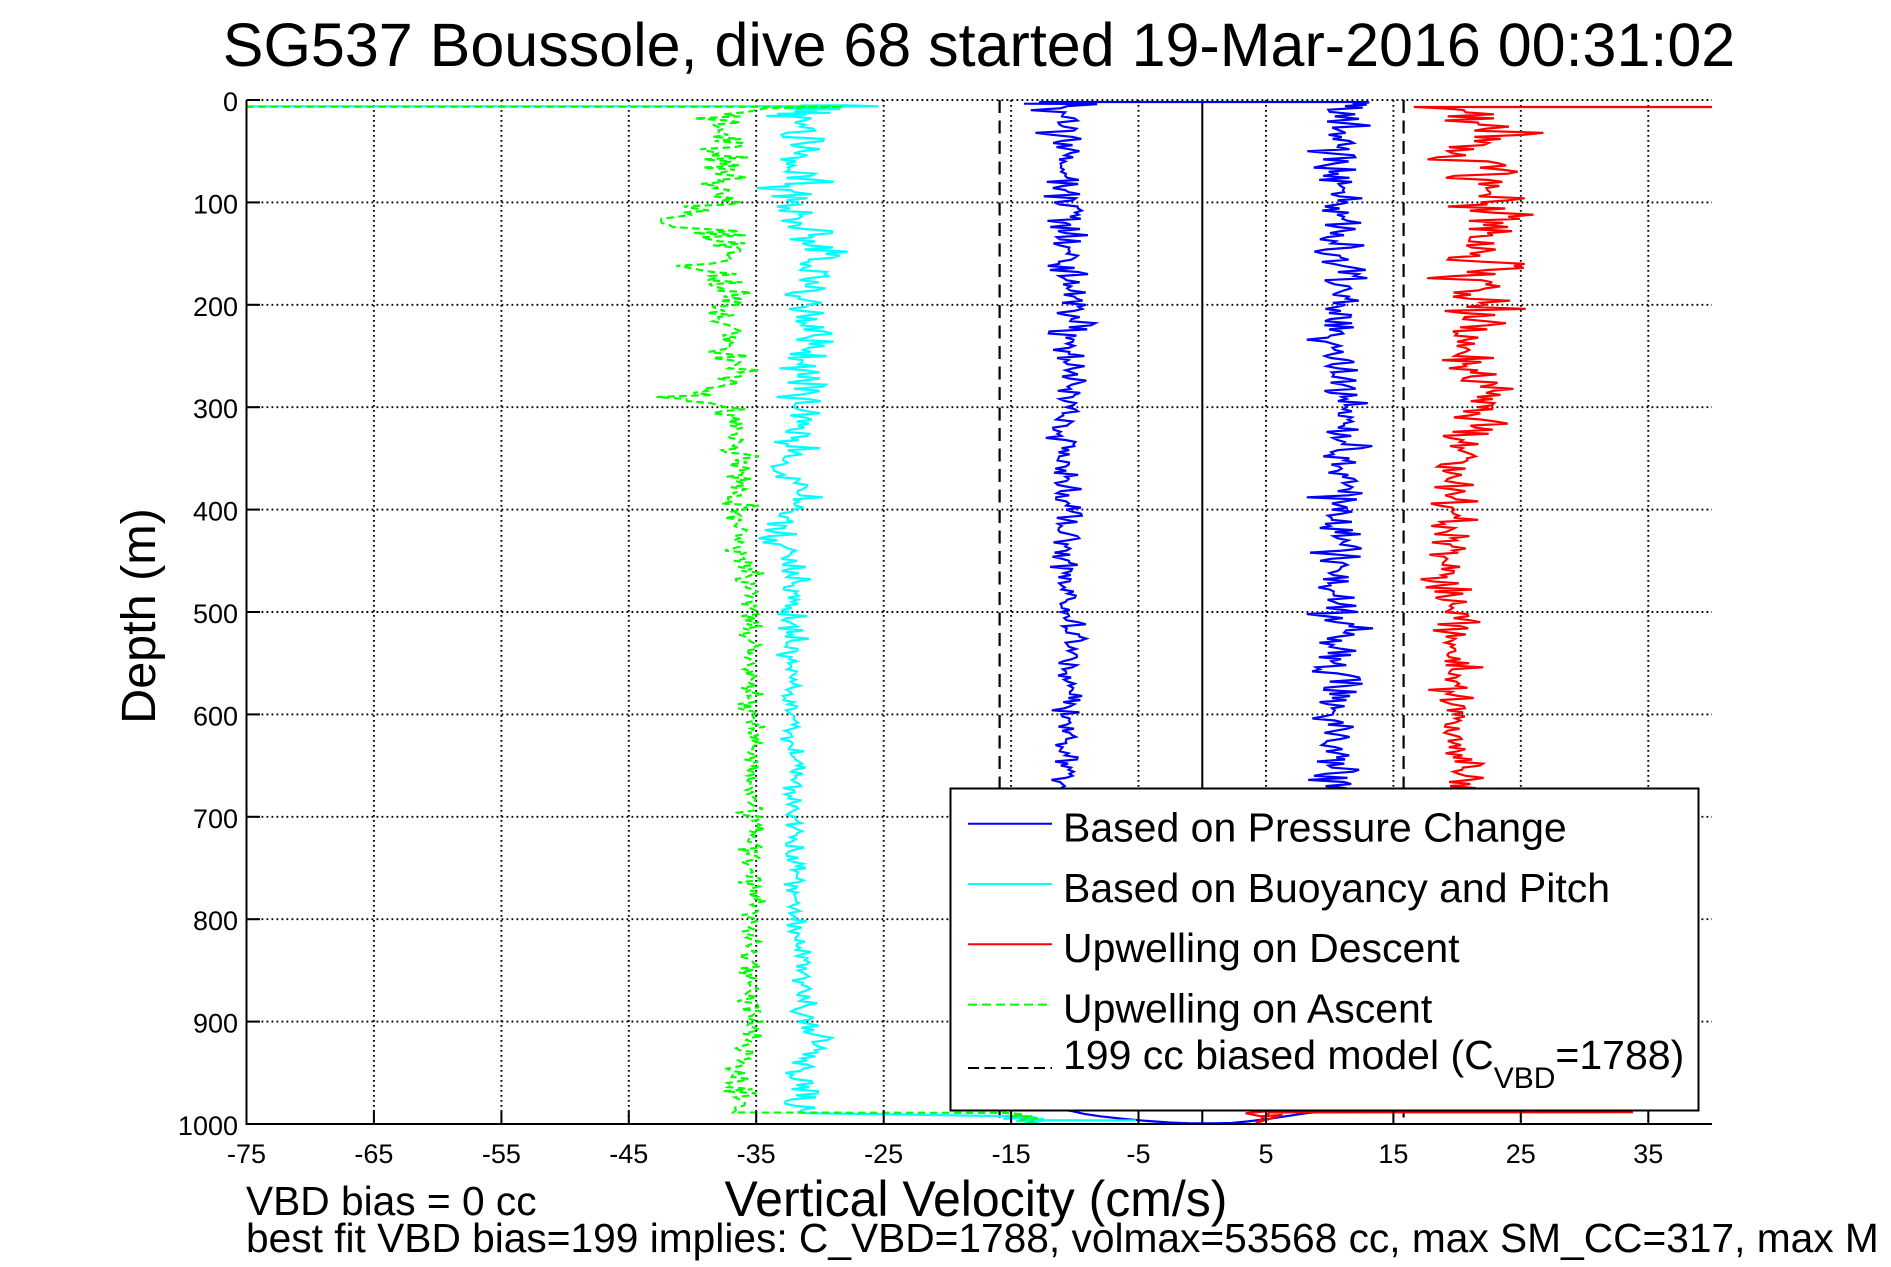  Describe the element at coordinates (1138, 1154) in the screenshot. I see `svg-text: -5` at that location.